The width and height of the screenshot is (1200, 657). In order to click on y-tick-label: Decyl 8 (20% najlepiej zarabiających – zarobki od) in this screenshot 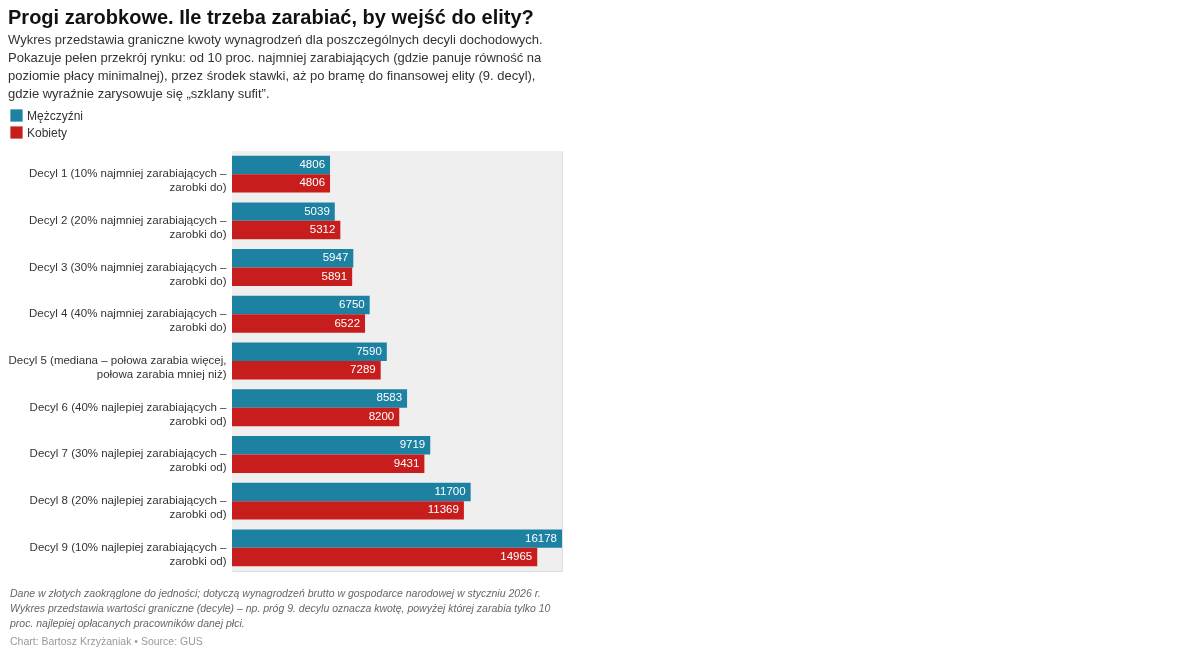, I will do `click(128, 507)`.